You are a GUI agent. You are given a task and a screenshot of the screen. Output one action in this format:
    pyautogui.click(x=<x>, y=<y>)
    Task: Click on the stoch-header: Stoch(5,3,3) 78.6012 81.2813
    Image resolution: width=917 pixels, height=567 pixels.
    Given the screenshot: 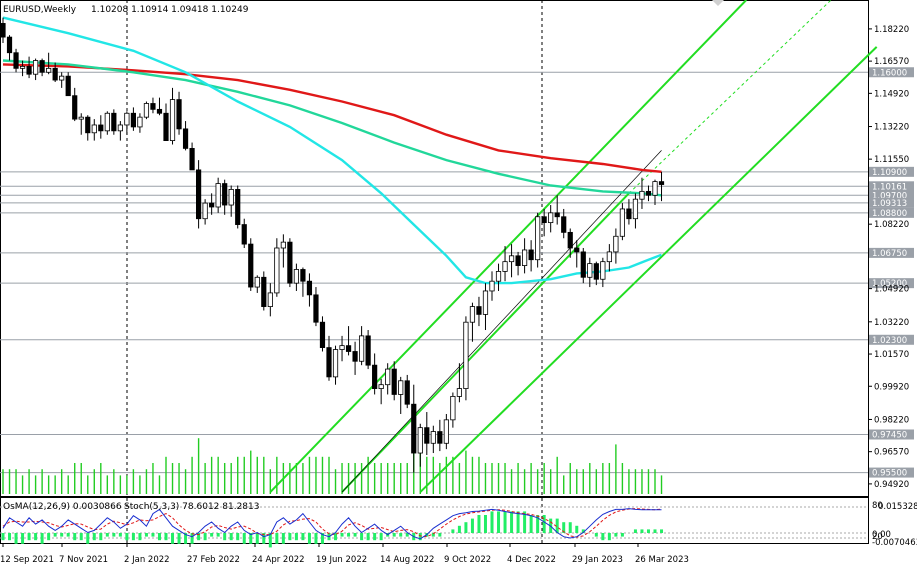 What is the action you would take?
    pyautogui.click(x=191, y=507)
    